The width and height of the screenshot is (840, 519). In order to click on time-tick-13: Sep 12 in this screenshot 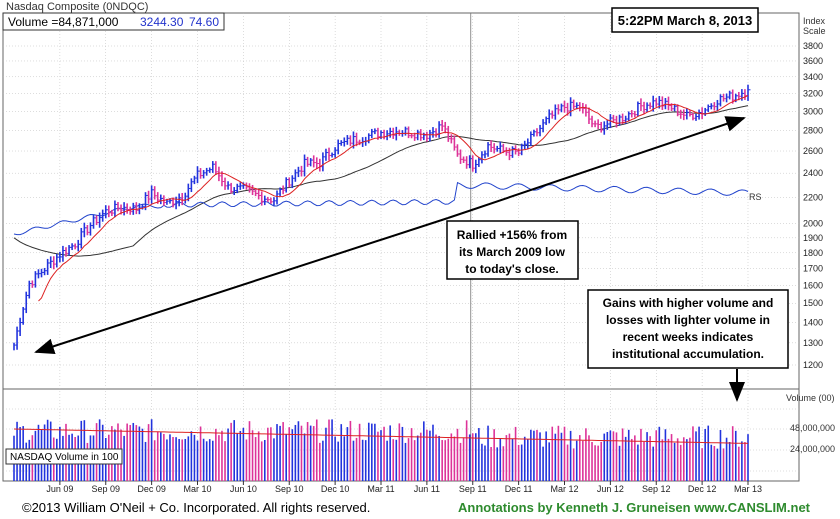, I will do `click(656, 489)`.